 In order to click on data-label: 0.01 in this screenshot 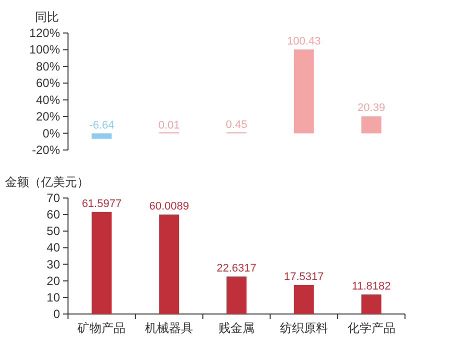, I will do `click(169, 125)`.